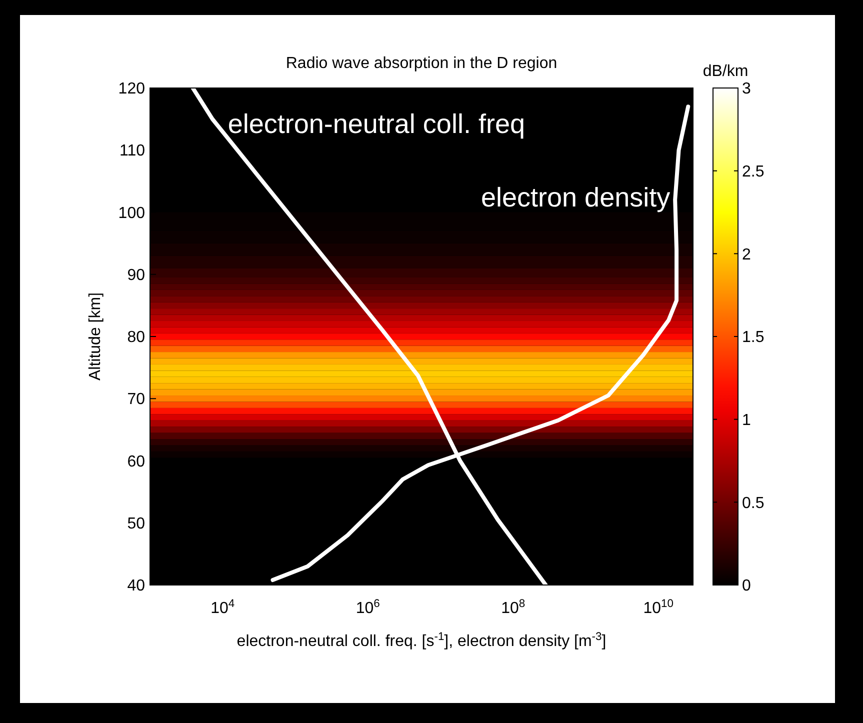 This screenshot has width=863, height=723. Describe the element at coordinates (725, 71) in the screenshot. I see `color-bar-title: dB/km` at that location.